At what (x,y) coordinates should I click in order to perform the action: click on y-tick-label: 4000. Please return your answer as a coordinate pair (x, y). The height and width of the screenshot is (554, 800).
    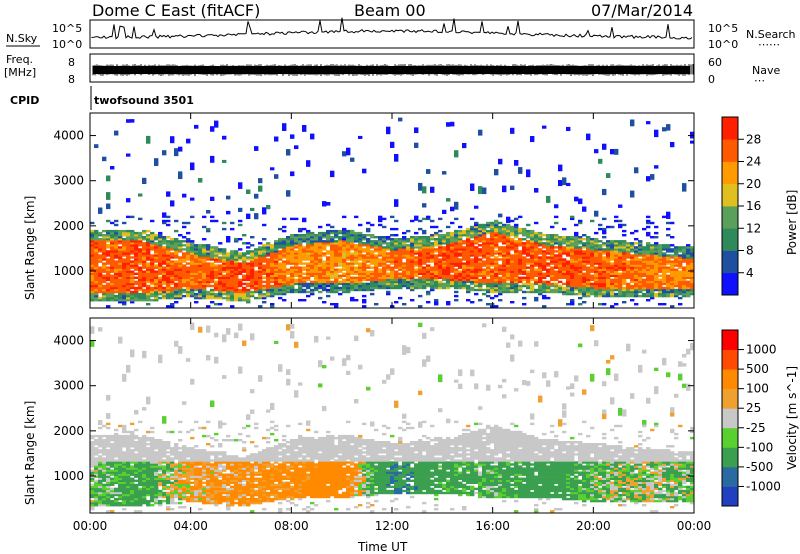
    Looking at the image, I should click on (68, 136).